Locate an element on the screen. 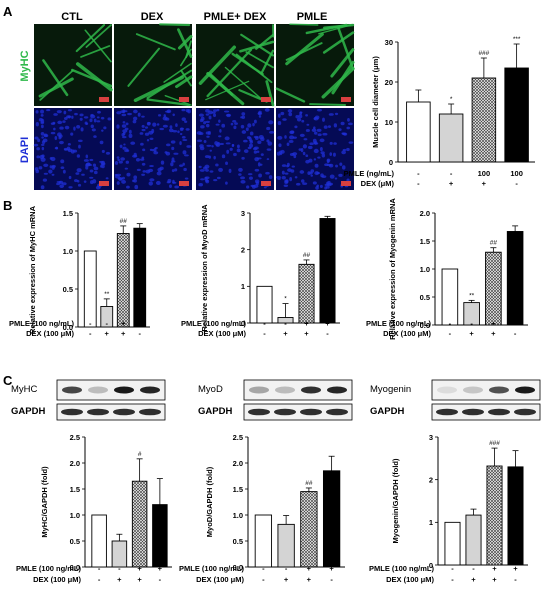 The image size is (550, 594). significance-mark: ** is located at coordinates (107, 294).